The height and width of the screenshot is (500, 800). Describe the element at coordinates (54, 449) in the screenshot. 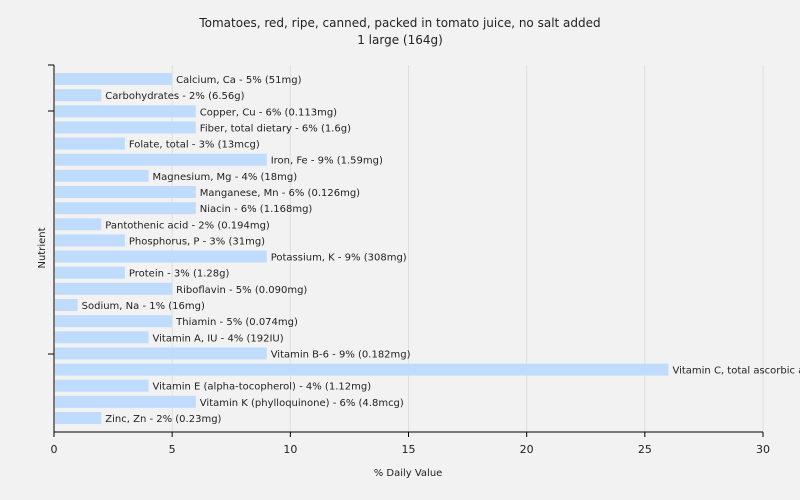

I see `x-tick-label-0: 0` at that location.